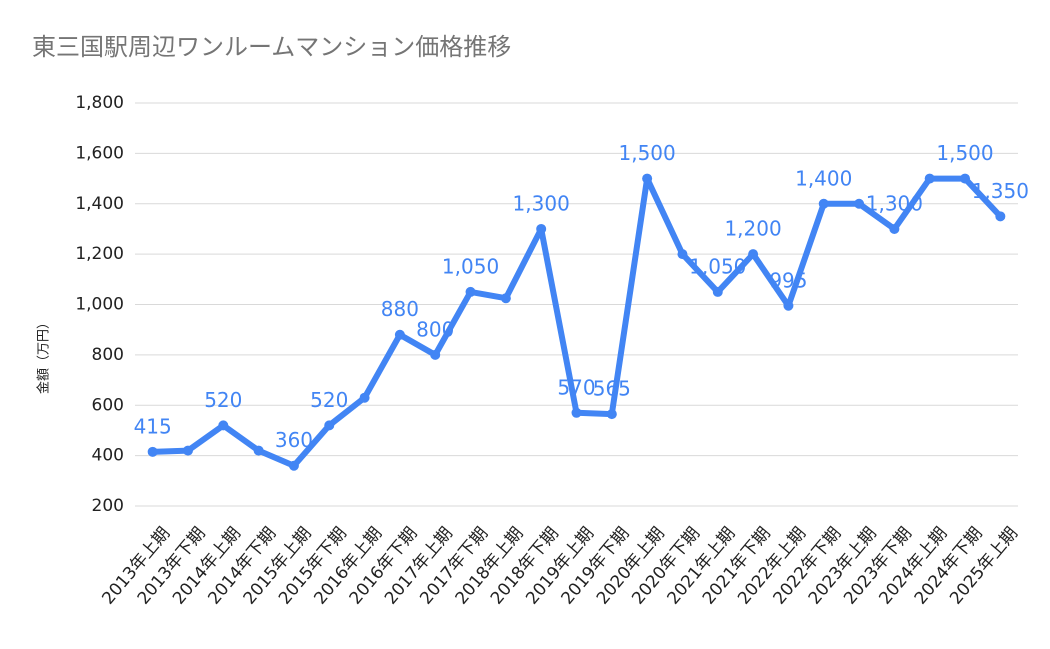  I want to click on data-label: 880, so click(400, 309).